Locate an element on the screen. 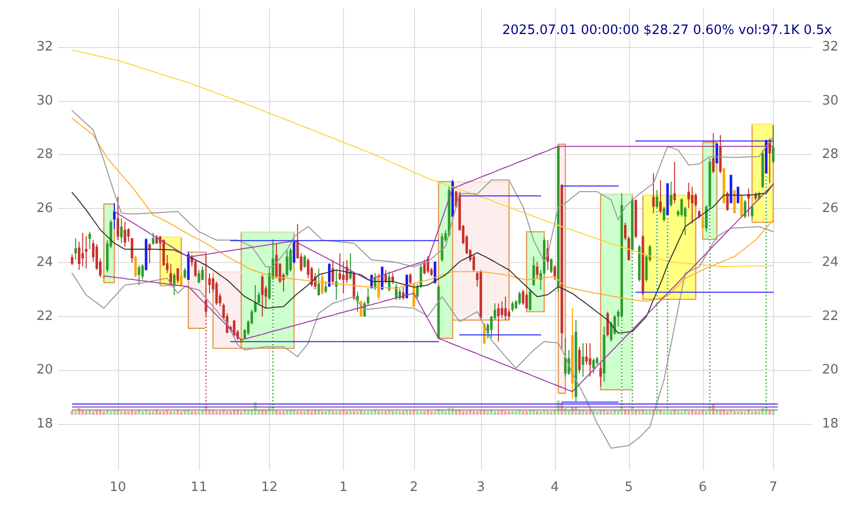 Image resolution: width=849 pixels, height=505 pixels. y-tick-label: 24 is located at coordinates (44, 262).